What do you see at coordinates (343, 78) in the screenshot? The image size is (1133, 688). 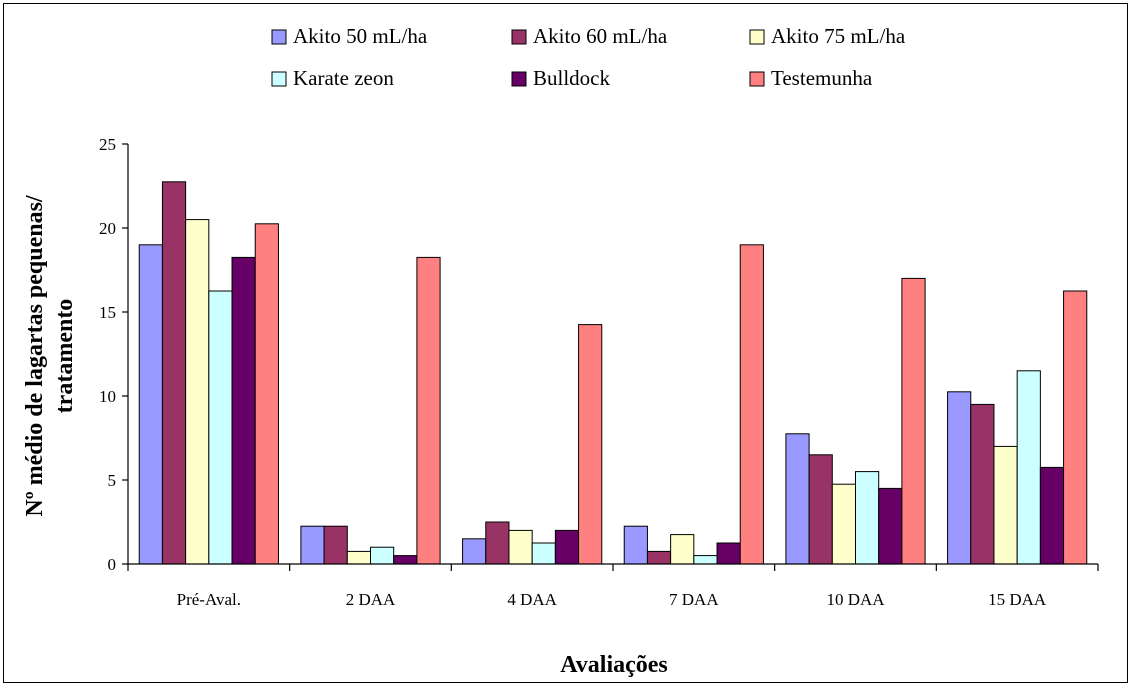 I see `legend-label-4: Karate zeon` at bounding box center [343, 78].